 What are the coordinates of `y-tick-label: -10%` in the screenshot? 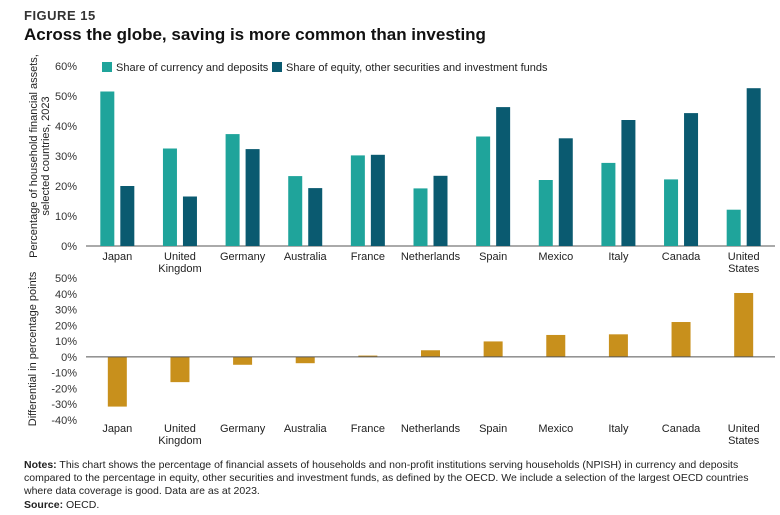 It's located at (64, 374).